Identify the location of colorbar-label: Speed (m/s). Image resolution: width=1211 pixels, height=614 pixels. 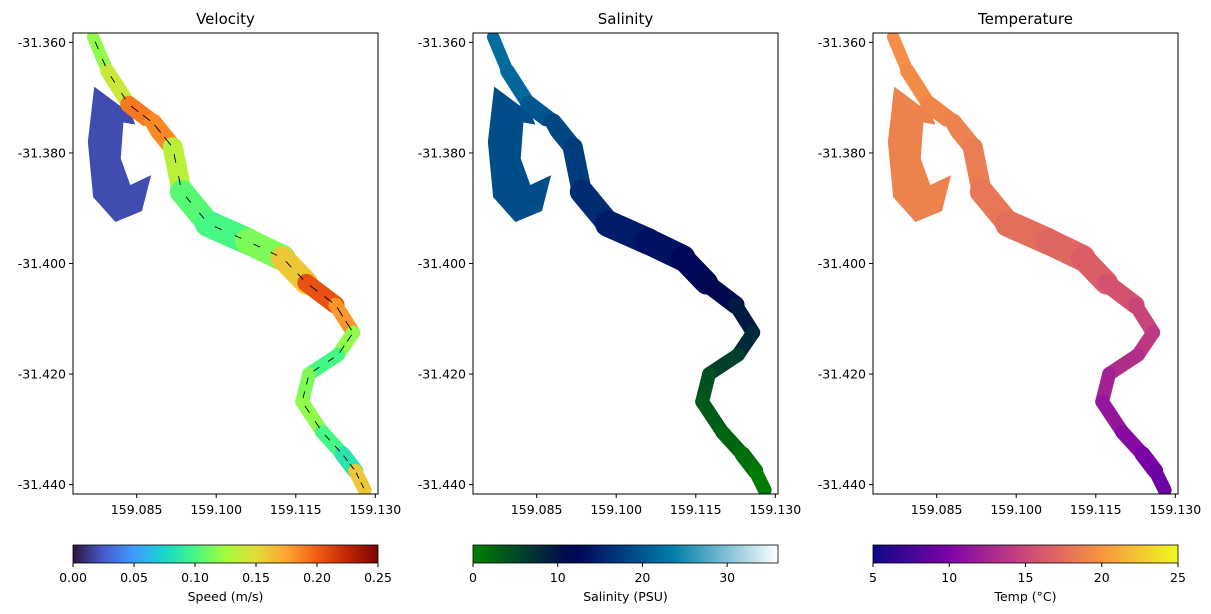
(226, 596).